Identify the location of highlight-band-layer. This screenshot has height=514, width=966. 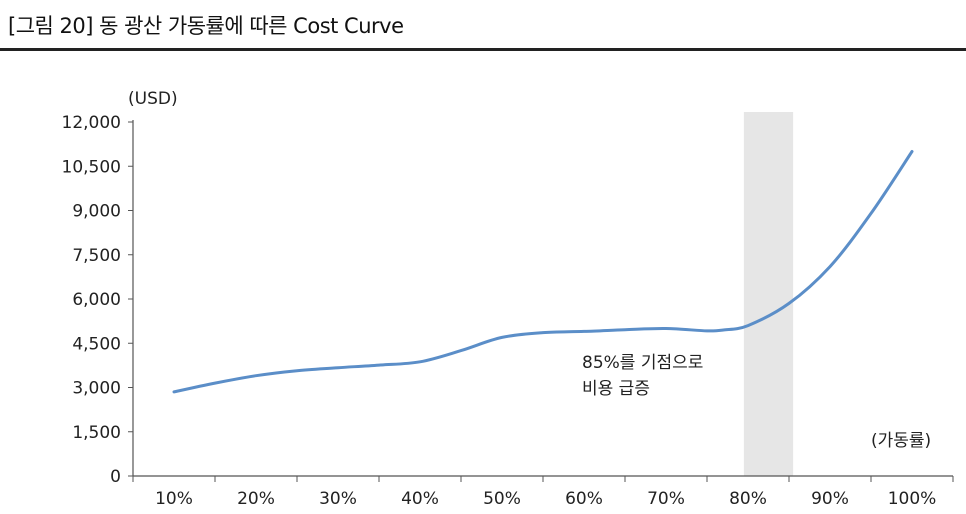
(768, 294).